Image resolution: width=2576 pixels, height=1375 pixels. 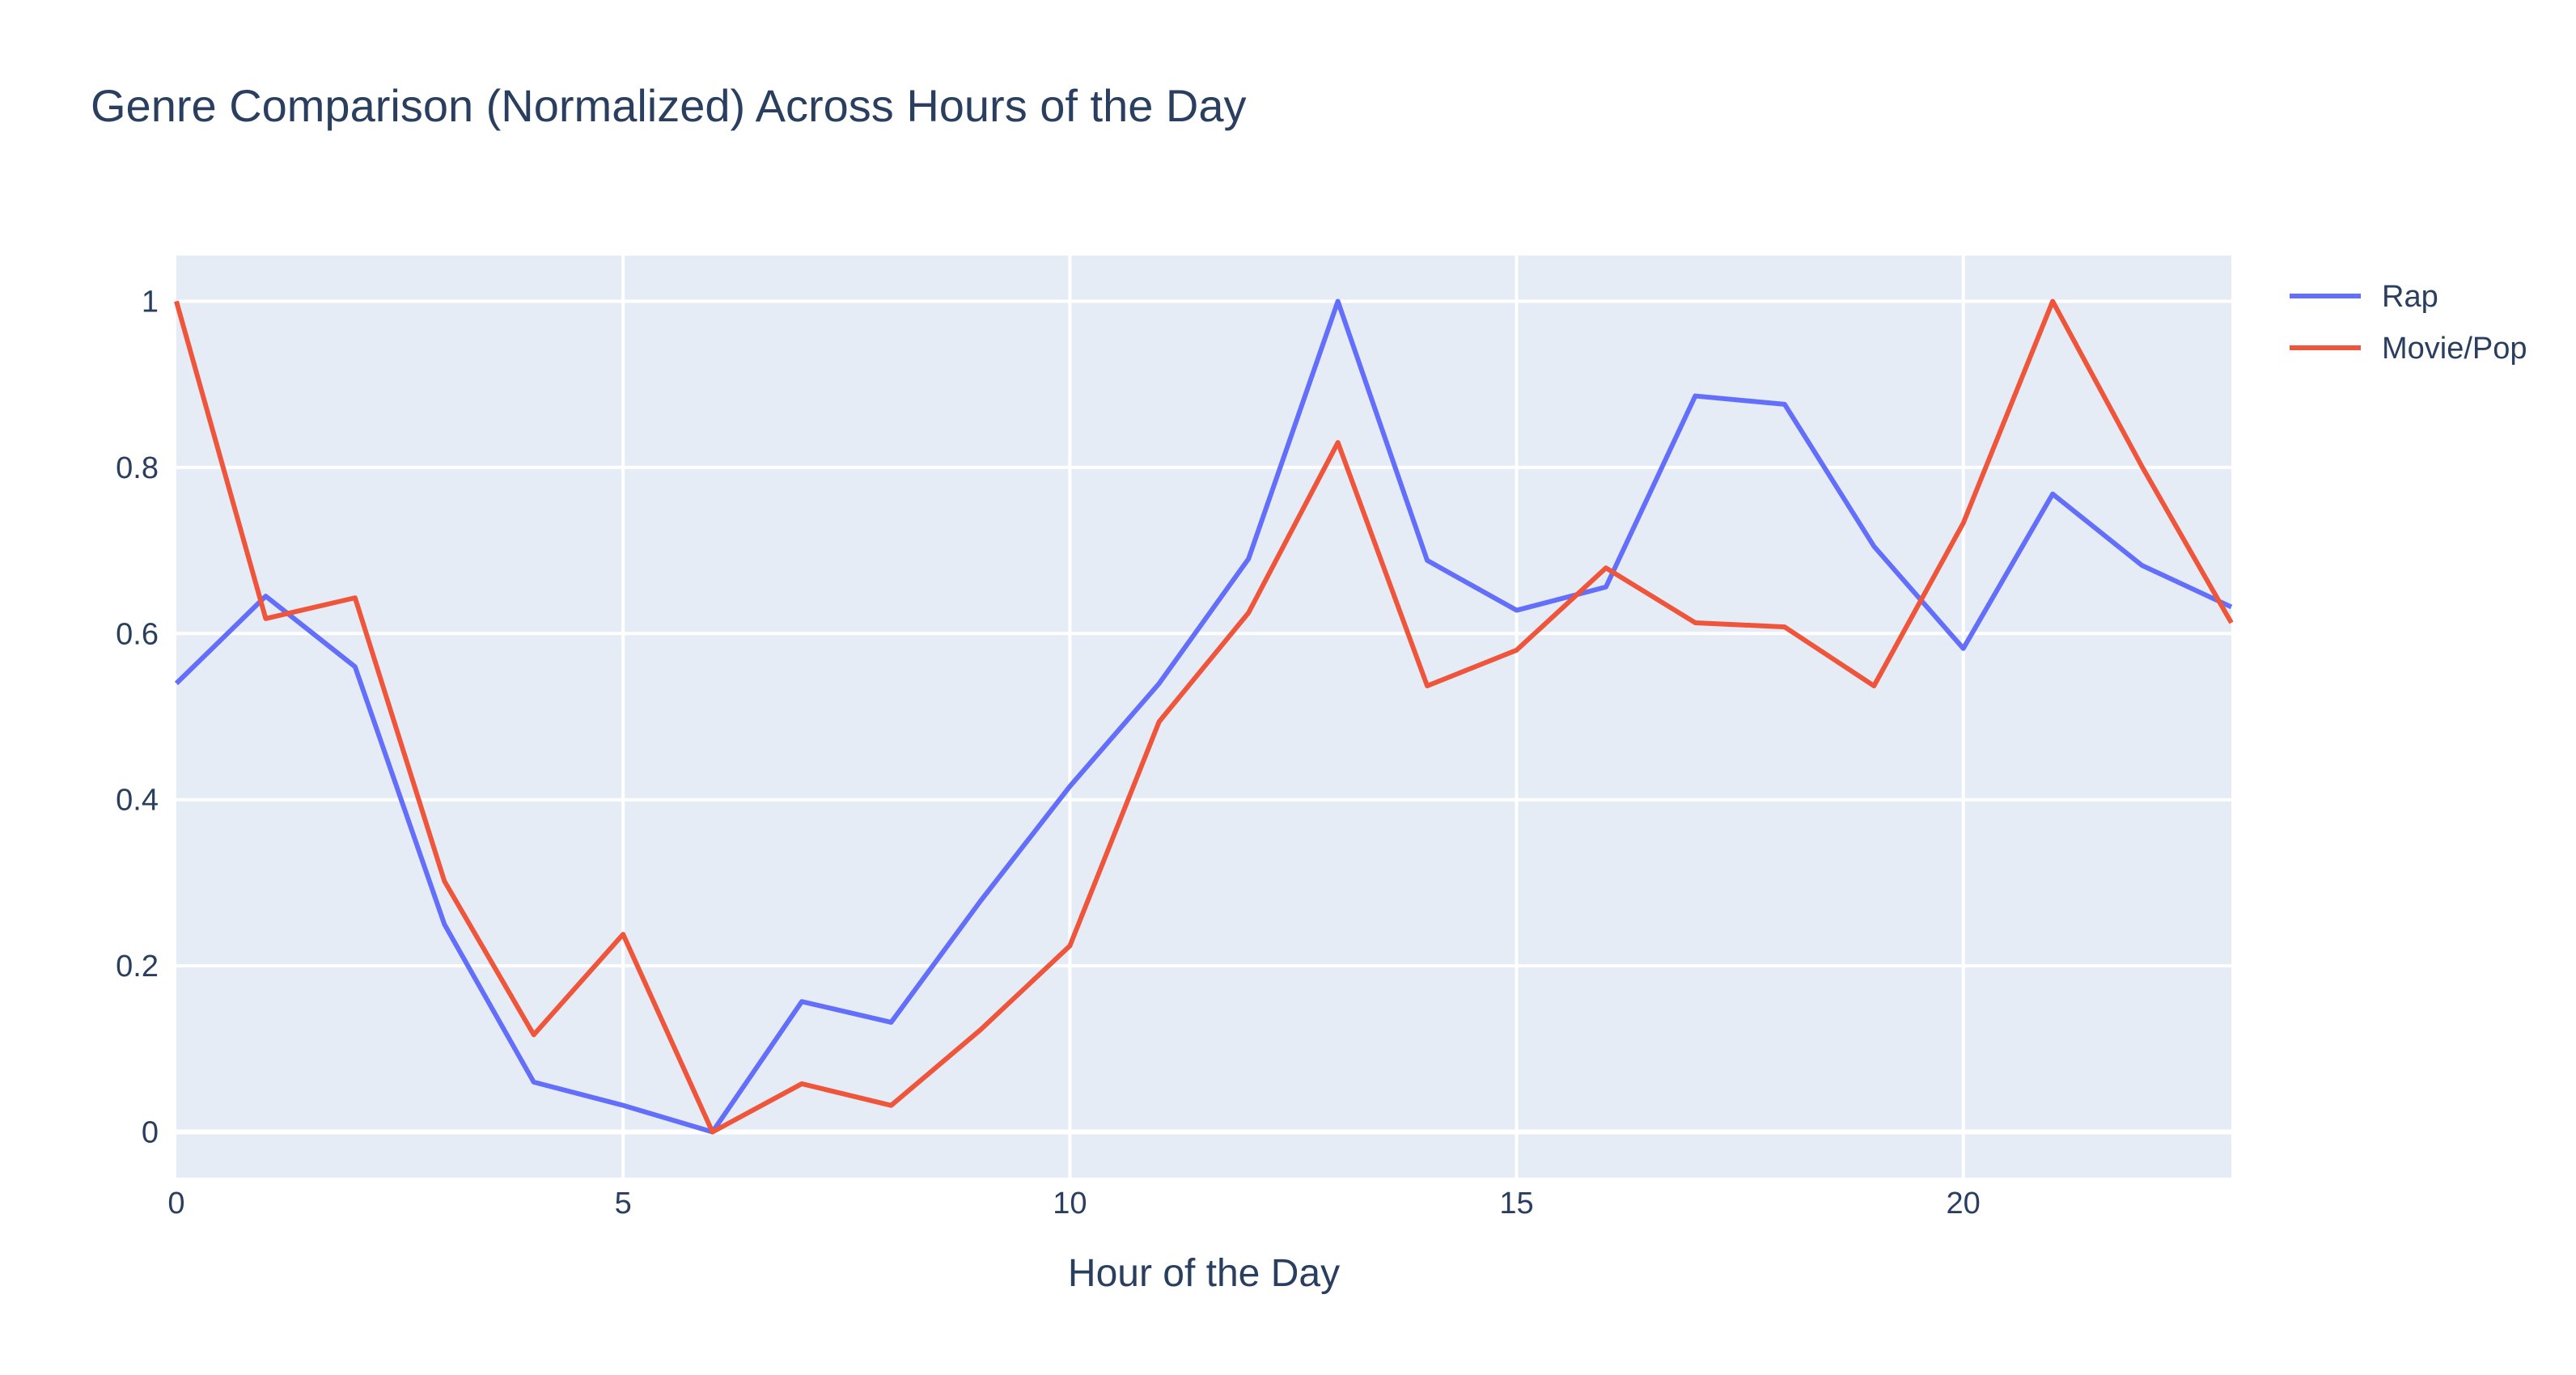 What do you see at coordinates (137, 717) in the screenshot?
I see `y-axis-ticks: 0 0.2 0.4 0.6 0.8 1` at bounding box center [137, 717].